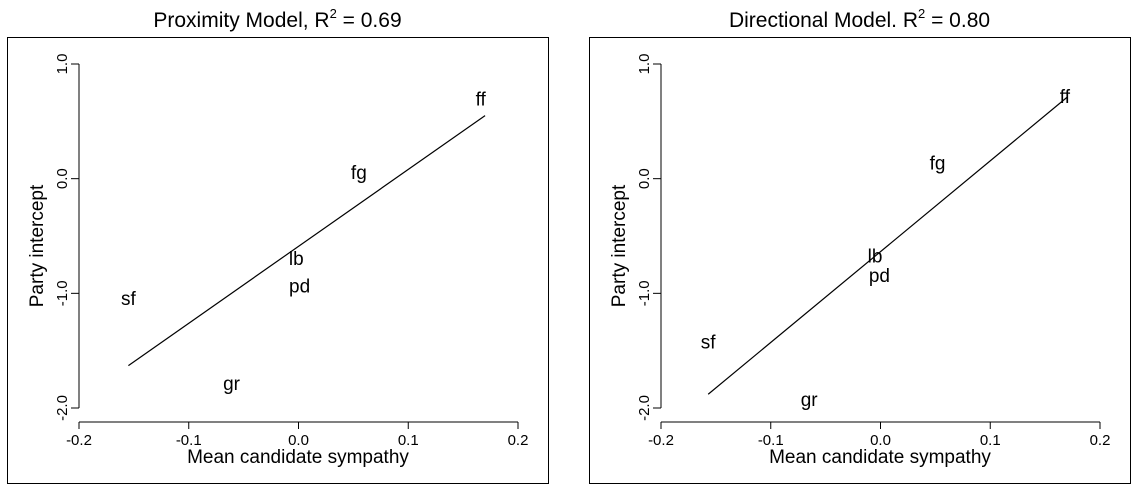 Image resolution: width=1136 pixels, height=488 pixels. I want to click on chart-title: Directional Model. R2 = 0.80, so click(859, 19).